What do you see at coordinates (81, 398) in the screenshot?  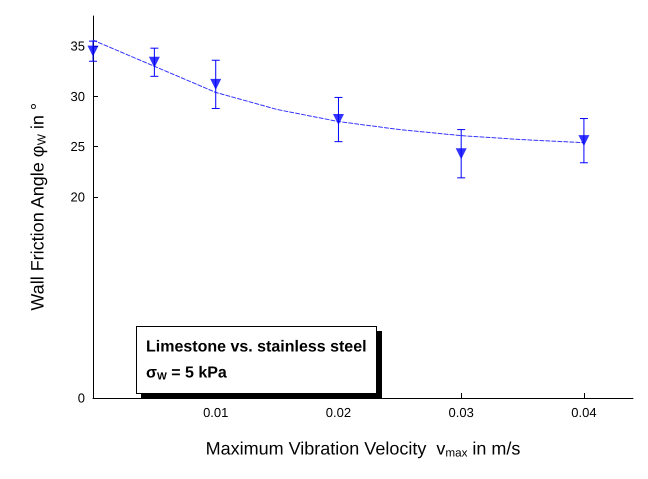 I see `y-tick-label: 0` at bounding box center [81, 398].